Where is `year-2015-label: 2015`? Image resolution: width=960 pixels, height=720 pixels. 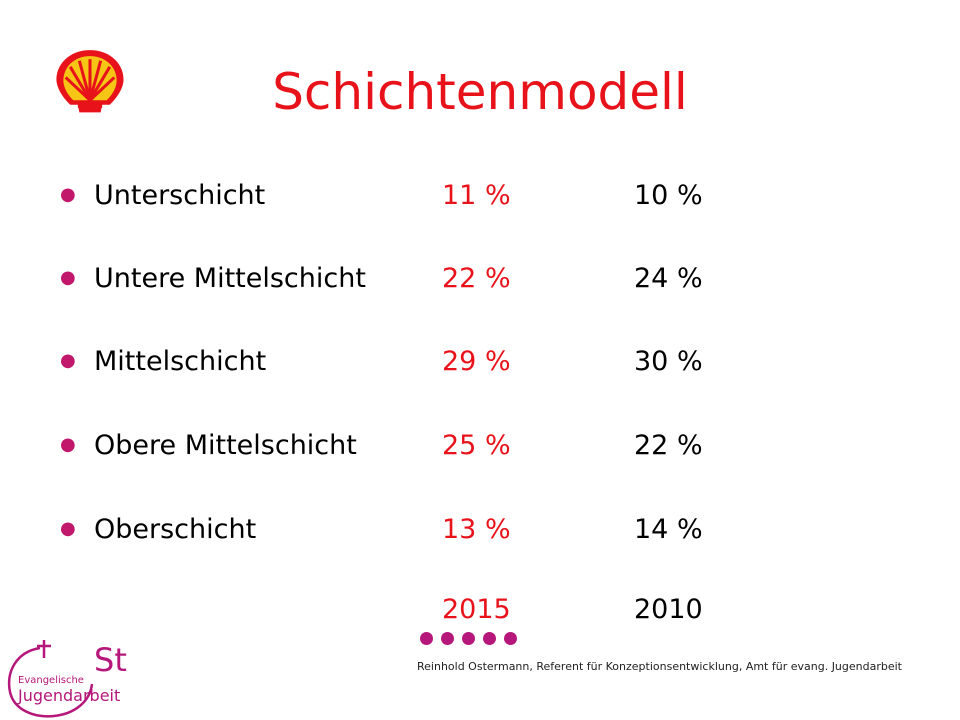
year-2015-label: 2015 is located at coordinates (476, 609).